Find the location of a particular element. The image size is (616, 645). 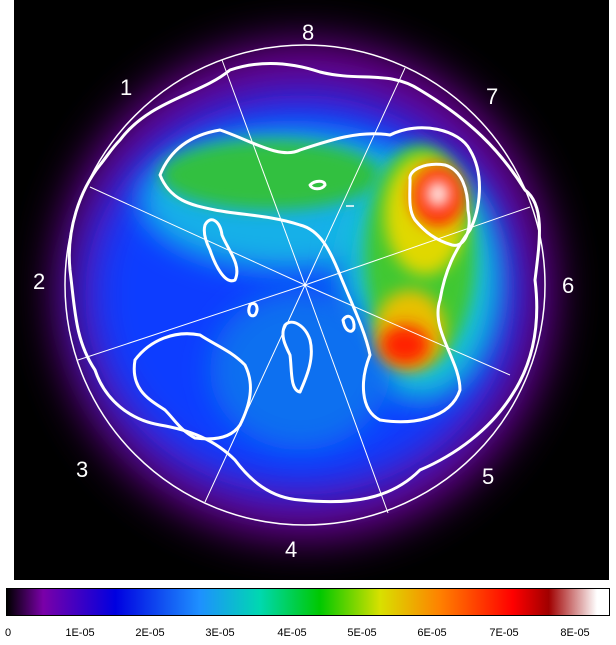

red-hotspot-lower is located at coordinates (405, 345).